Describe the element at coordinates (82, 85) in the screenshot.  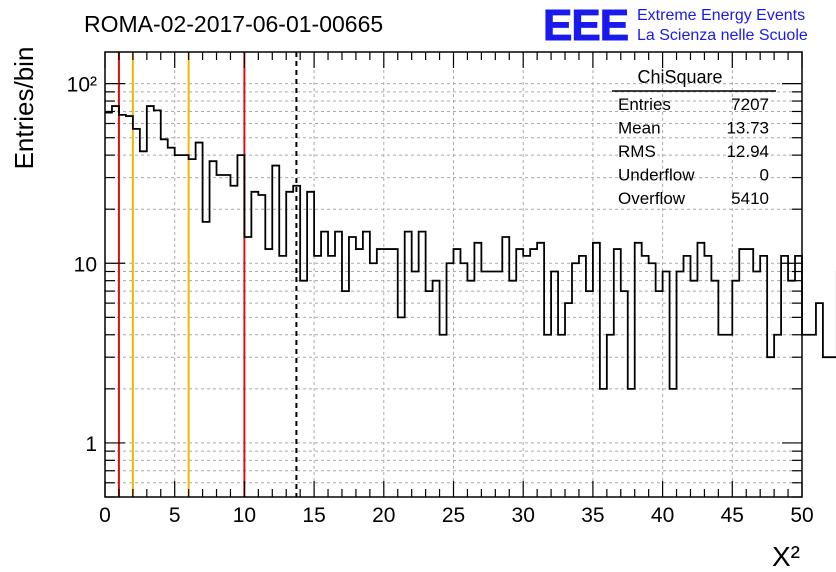
I see `y-tick-label: 10²` at that location.